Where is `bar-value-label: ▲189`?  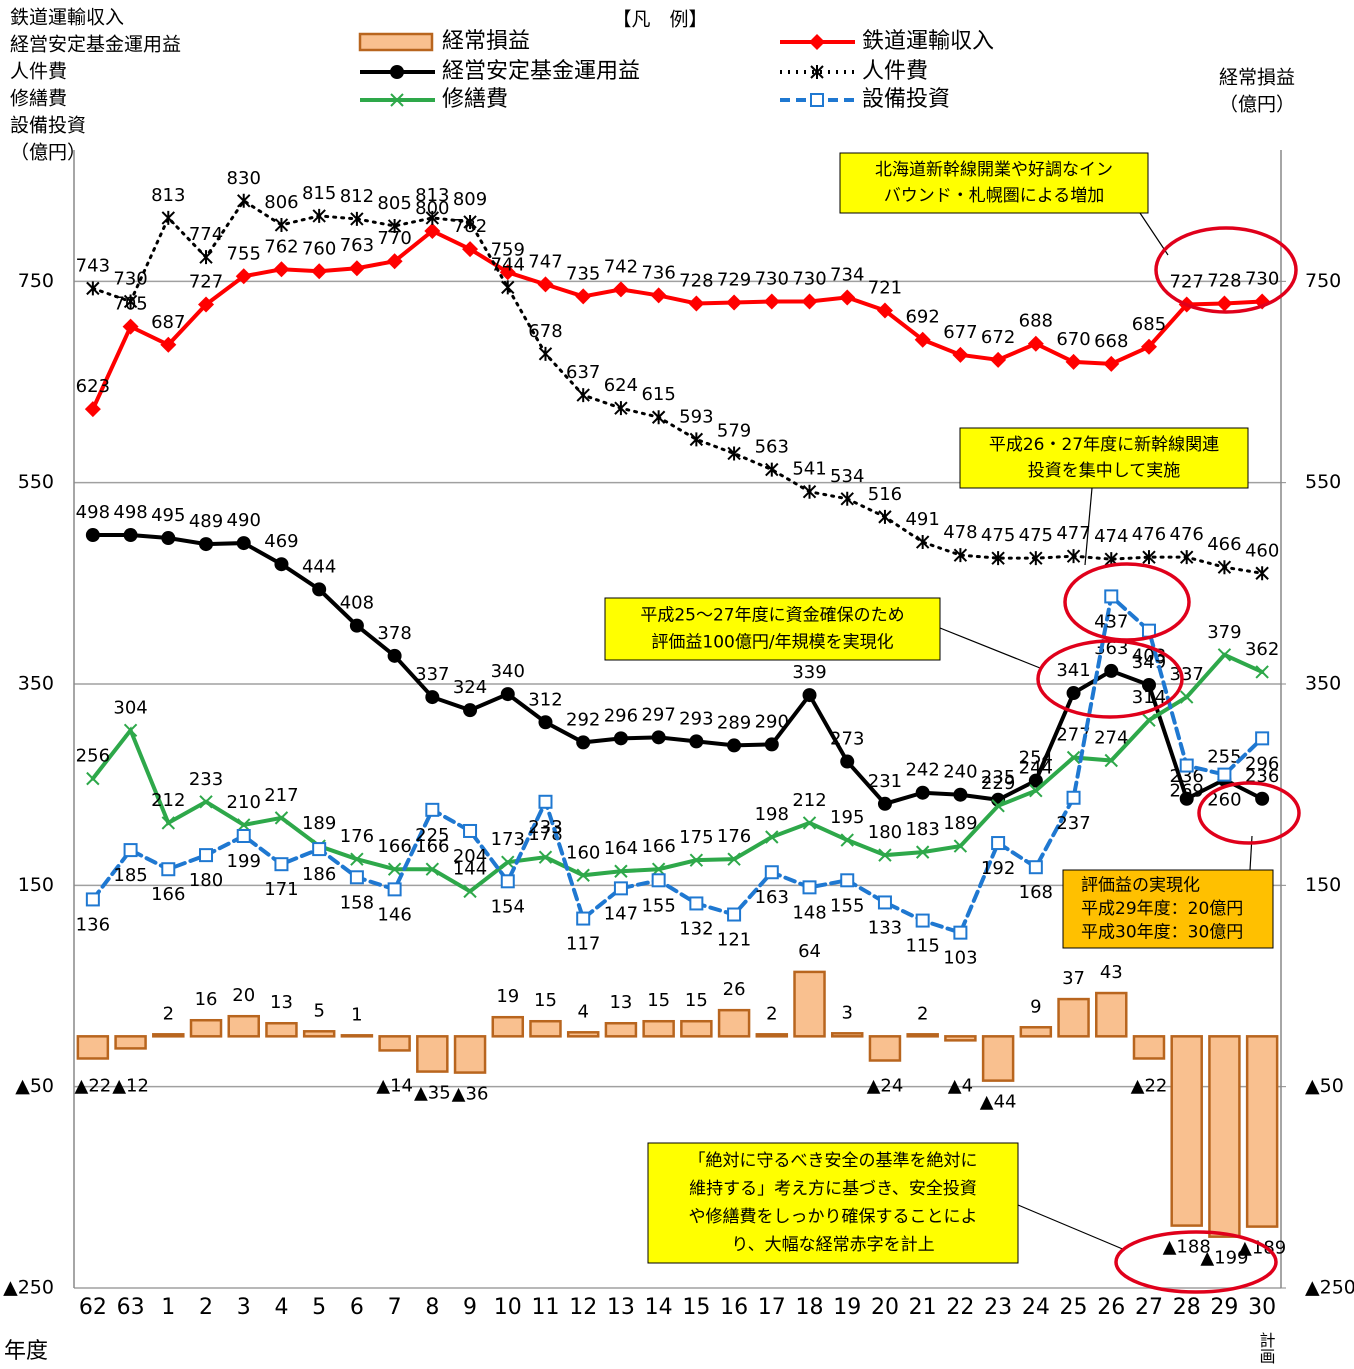
bar-value-label: ▲189 is located at coordinates (1262, 1248).